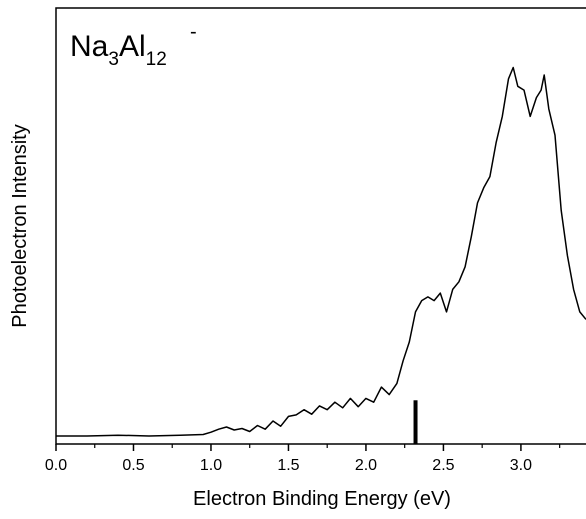  Describe the element at coordinates (211, 465) in the screenshot. I see `x-tick-label: 1.0` at that location.